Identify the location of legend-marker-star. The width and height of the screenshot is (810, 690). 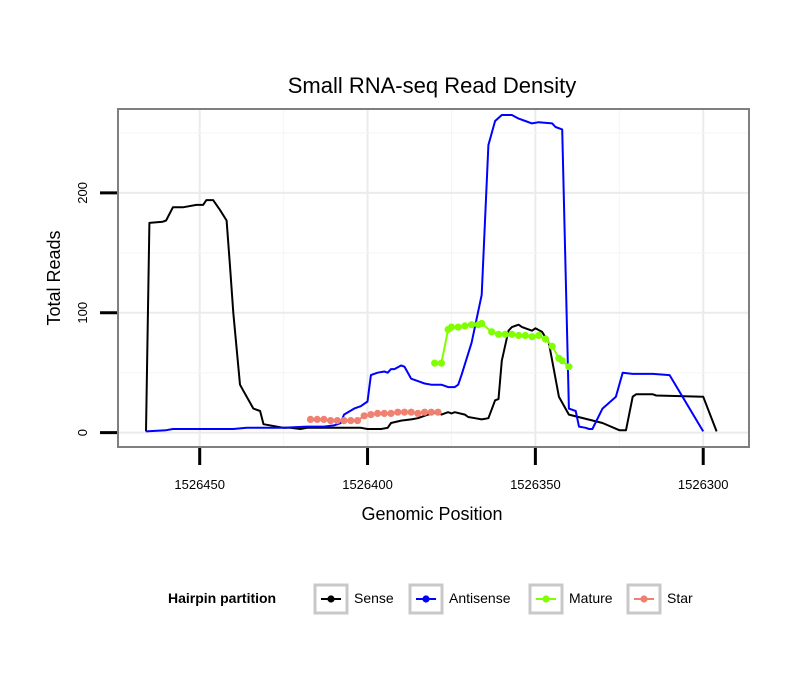
(644, 599).